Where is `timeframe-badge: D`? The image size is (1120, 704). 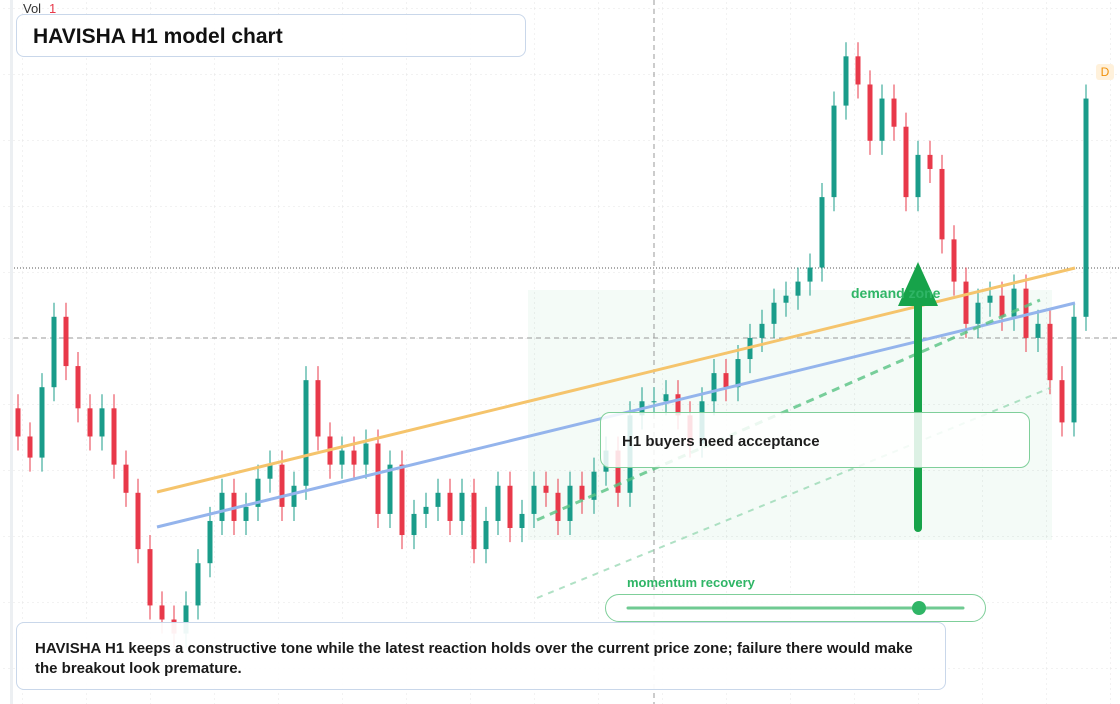
timeframe-badge: D is located at coordinates (1105, 72).